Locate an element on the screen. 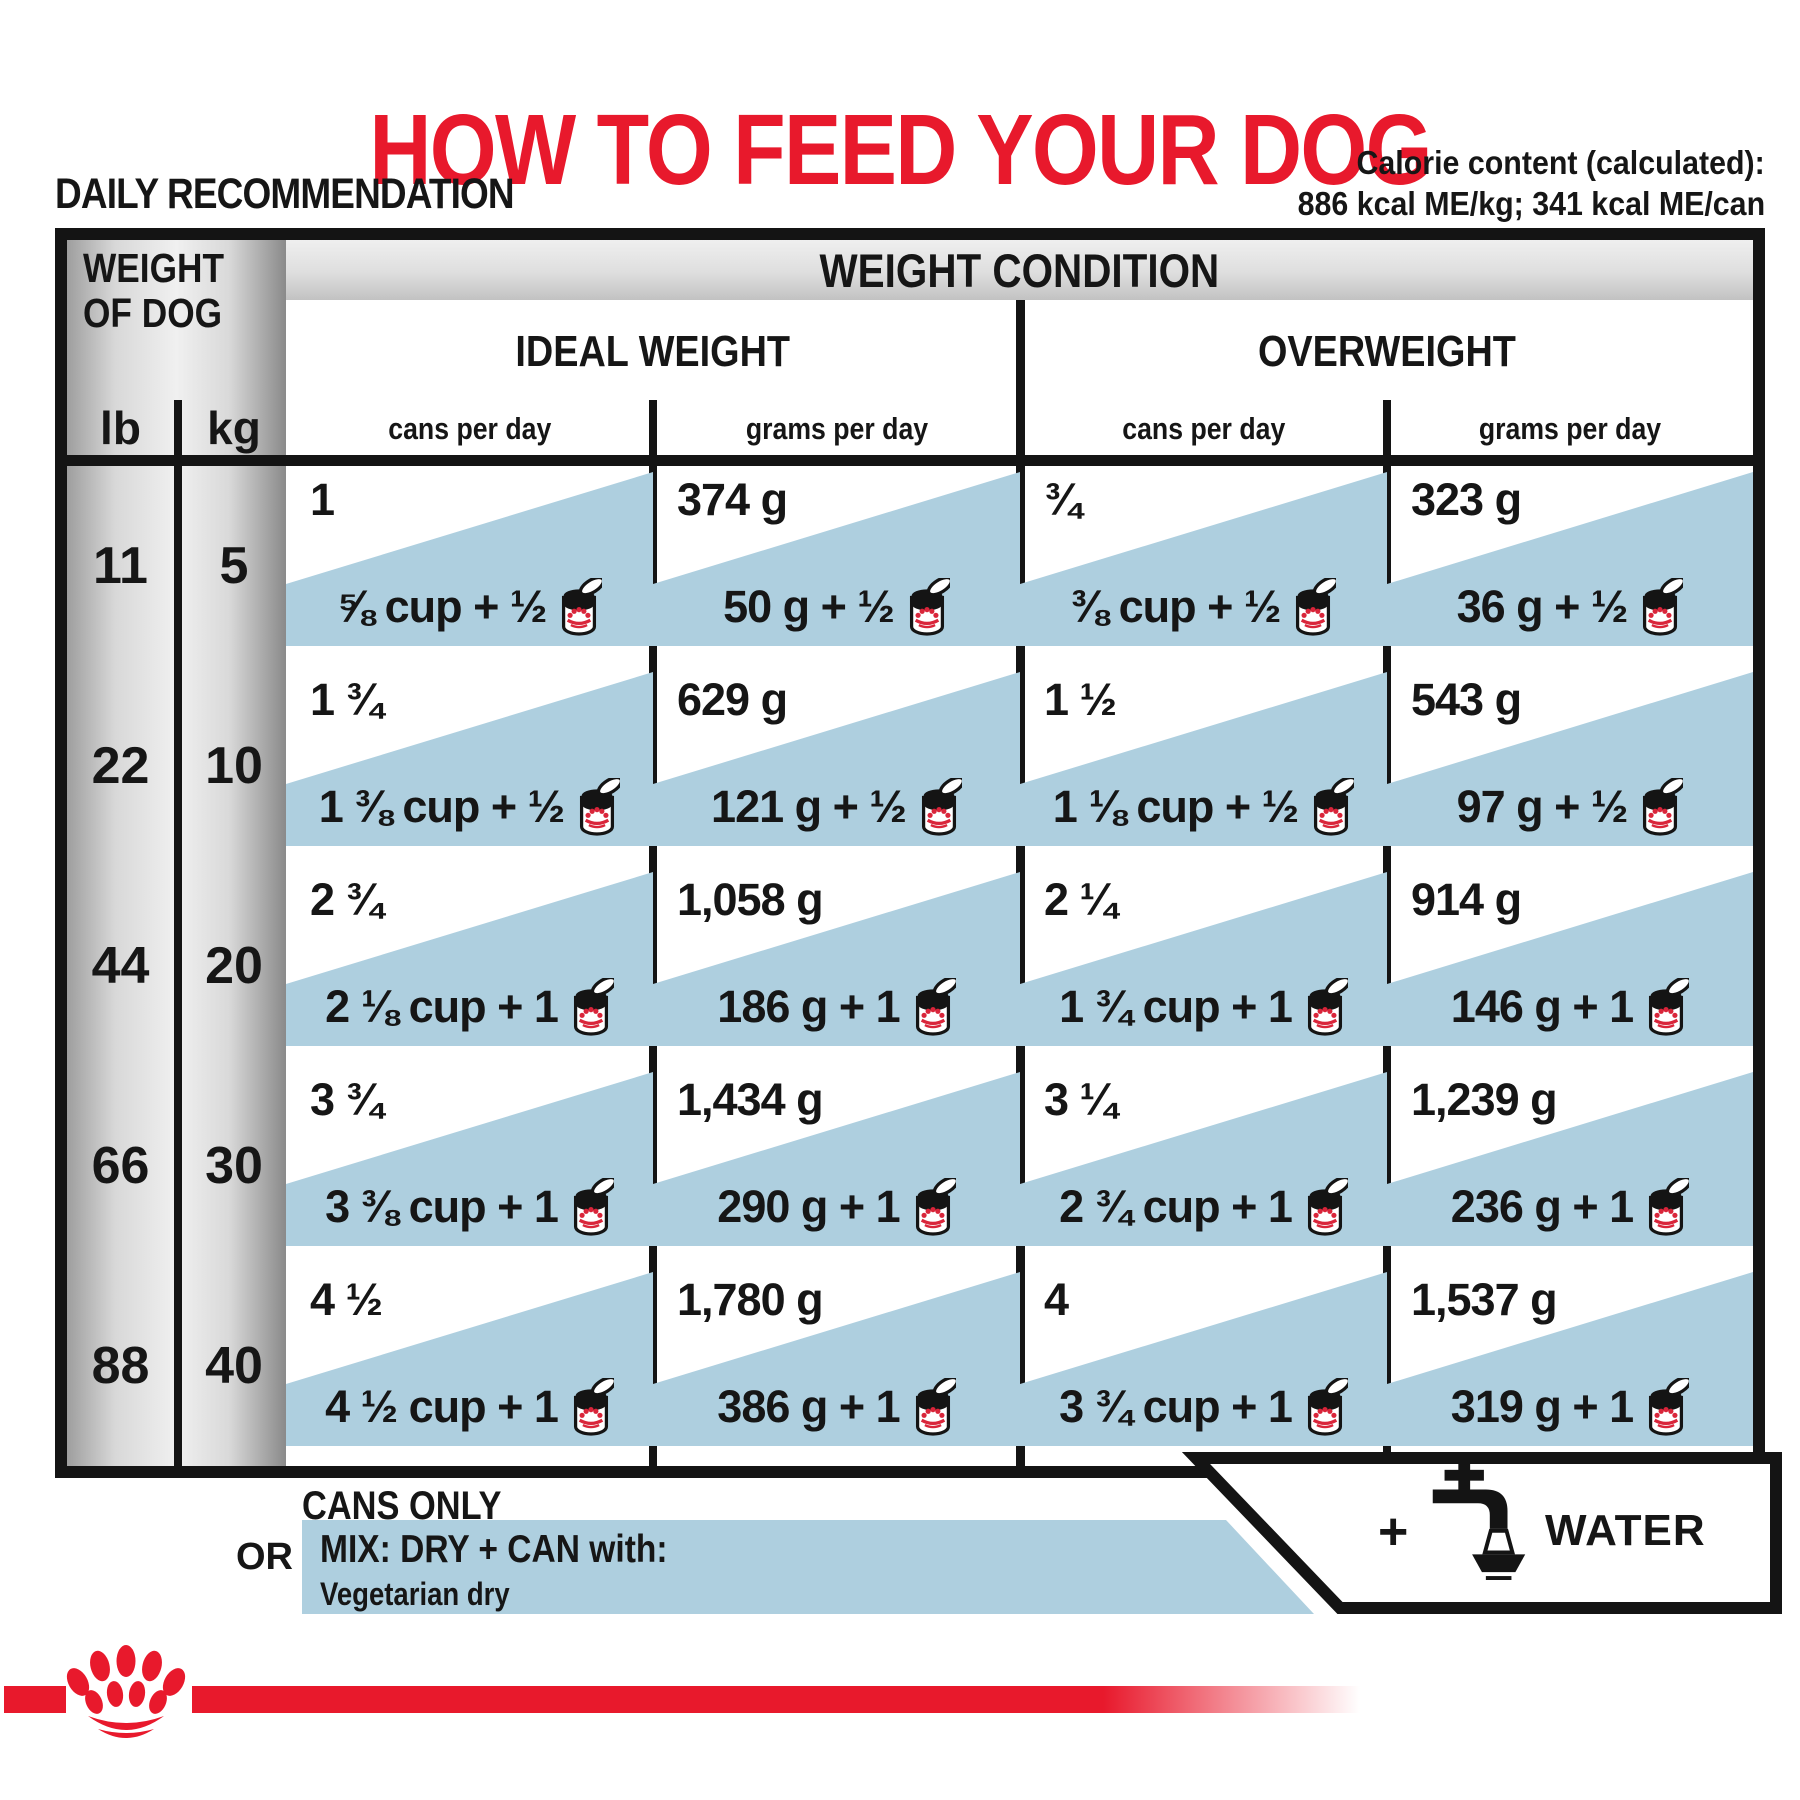  weight-lb-value: 66 is located at coordinates (120, 1166).